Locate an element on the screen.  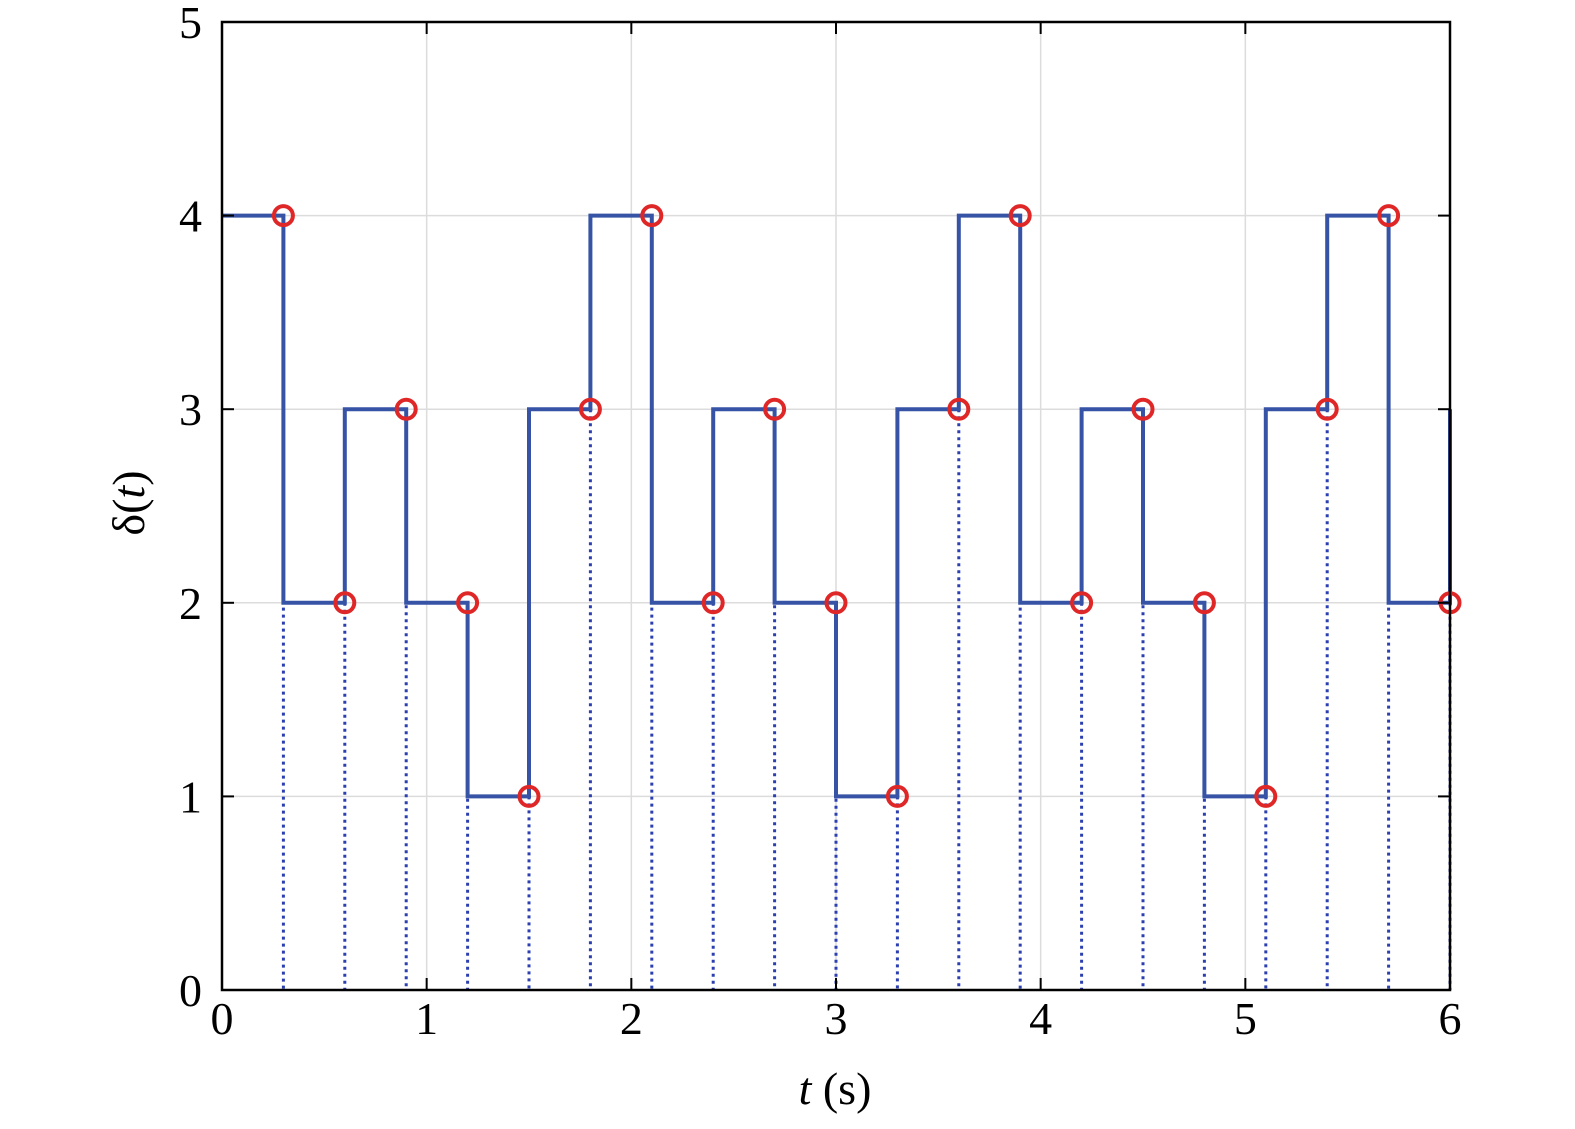
x-tick-label-1: 1 is located at coordinates (426, 1018).